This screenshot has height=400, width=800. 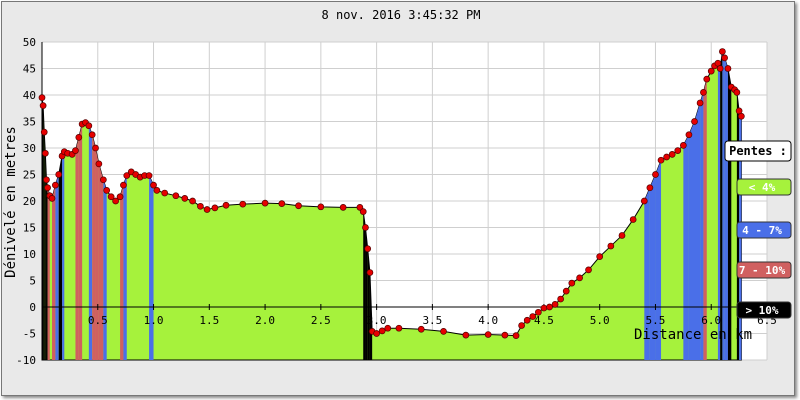 I want to click on slope-legend: Pentes : < 4% 4 - 7% 7 - 10% > 10%, so click(x=758, y=229).